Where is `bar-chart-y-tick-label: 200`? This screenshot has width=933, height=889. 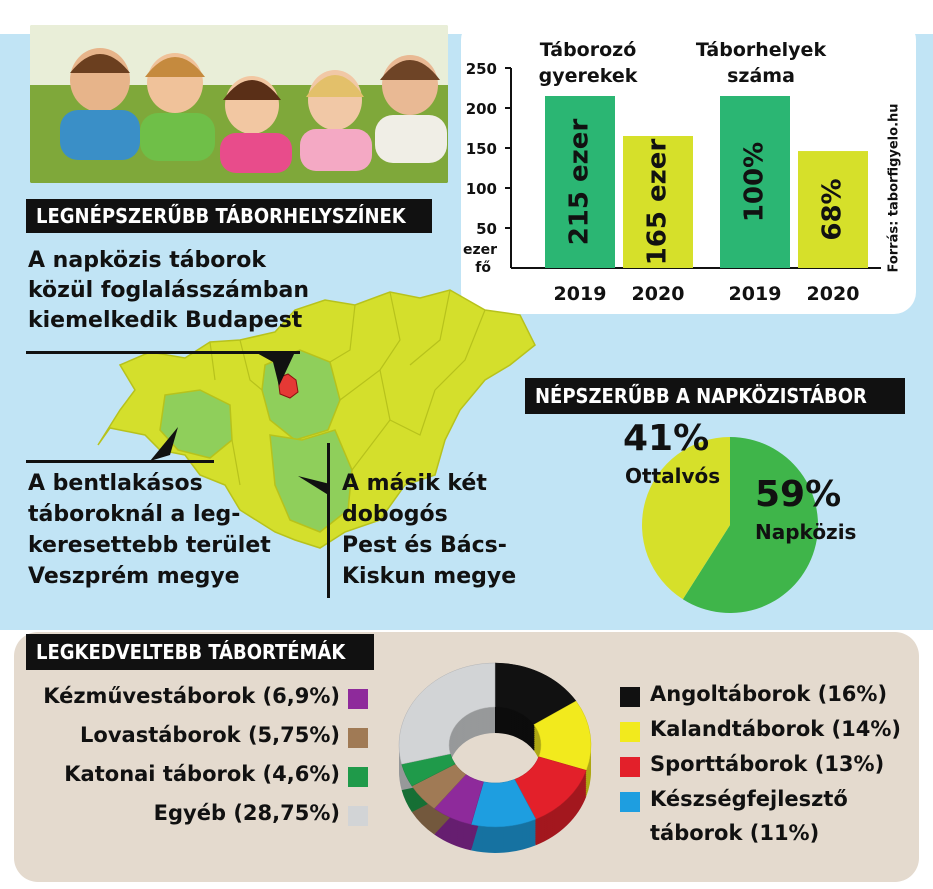 bar-chart-y-tick-label: 200 is located at coordinates (481, 109).